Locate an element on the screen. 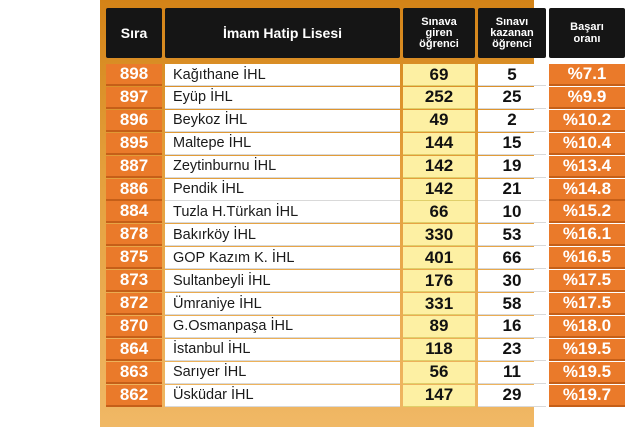 Image resolution: width=640 pixels, height=427 pixels. passed-cell: 10 is located at coordinates (512, 212).